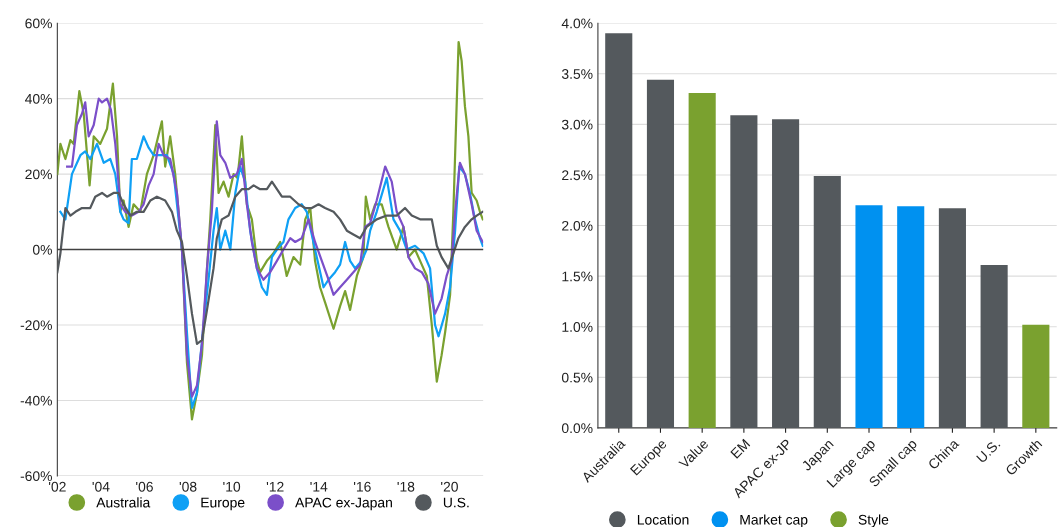 The height and width of the screenshot is (527, 1062). Describe the element at coordinates (774, 520) in the screenshot. I see `legend-label: Market cap` at that location.